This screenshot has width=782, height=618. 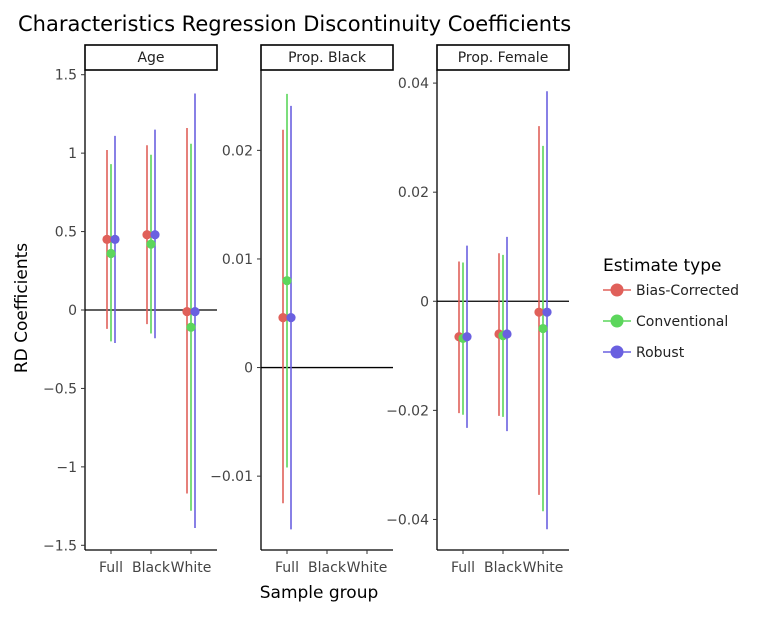 I want to click on x-axis-label: Sample group, so click(x=319, y=593).